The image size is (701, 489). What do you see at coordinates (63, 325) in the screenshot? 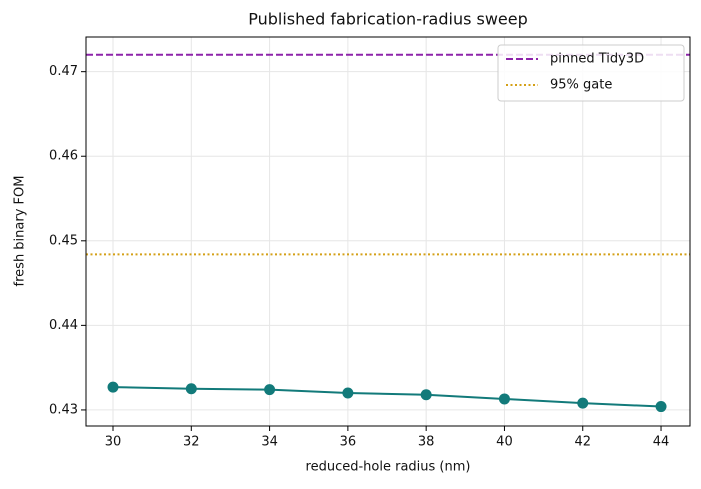
I see `y-tick-label: 0.44` at bounding box center [63, 325].